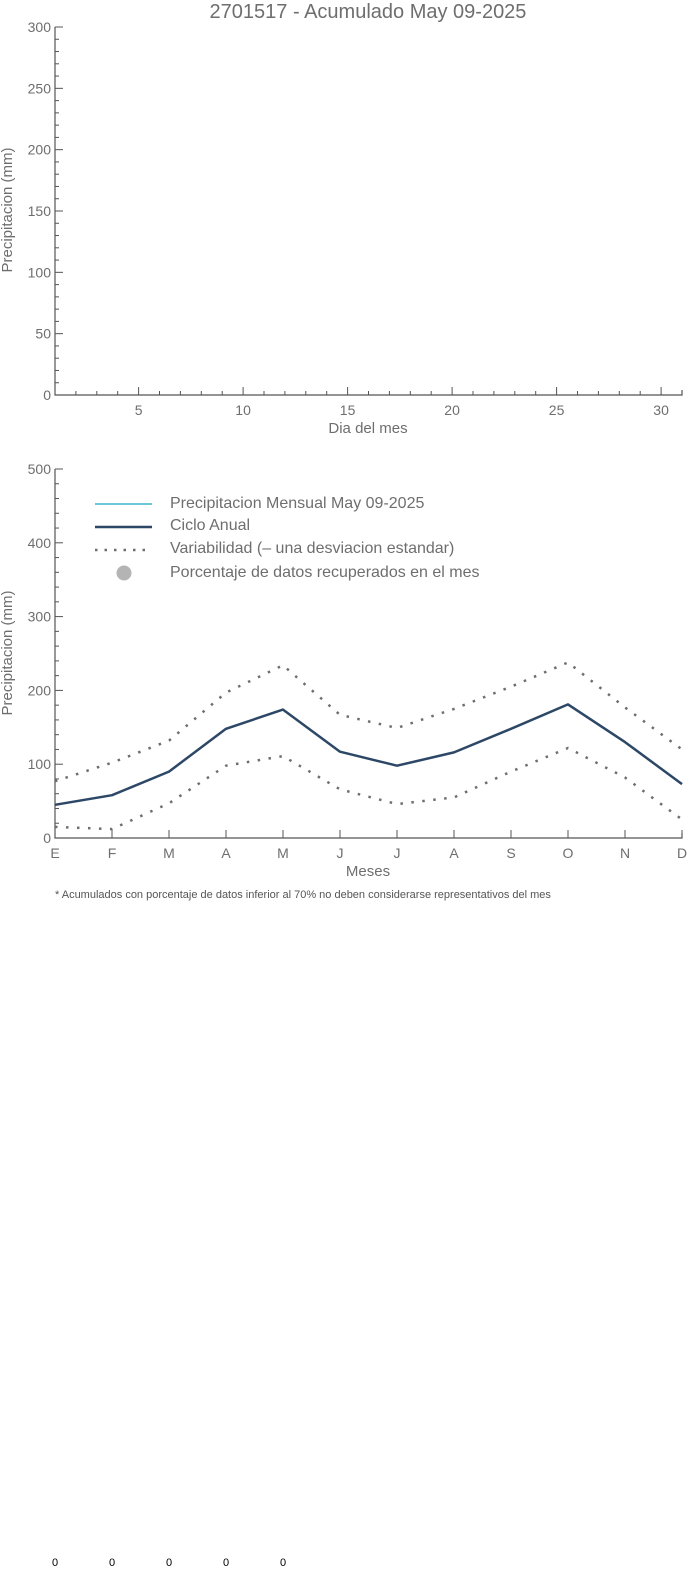 The width and height of the screenshot is (691, 1578). I want to click on legend-label-monthly: Precipitacion Mensual May 09-2025, so click(297, 503).